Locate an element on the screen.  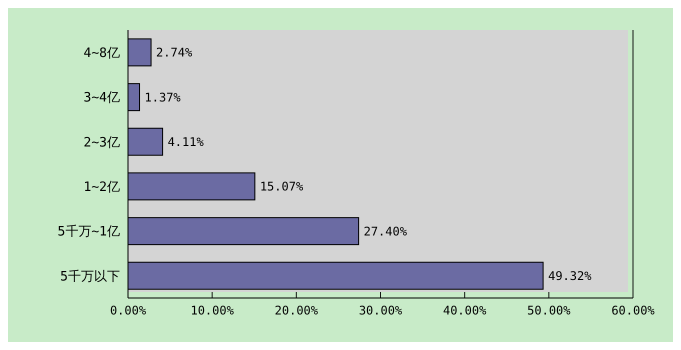
x-tick-label: 40.00% is located at coordinates (465, 311).